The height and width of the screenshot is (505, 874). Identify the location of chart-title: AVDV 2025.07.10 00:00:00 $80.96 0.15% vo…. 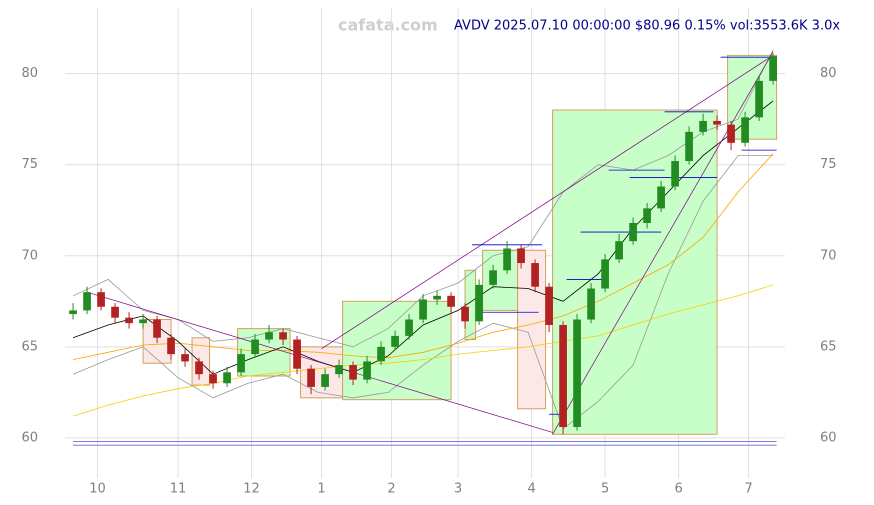
(647, 26).